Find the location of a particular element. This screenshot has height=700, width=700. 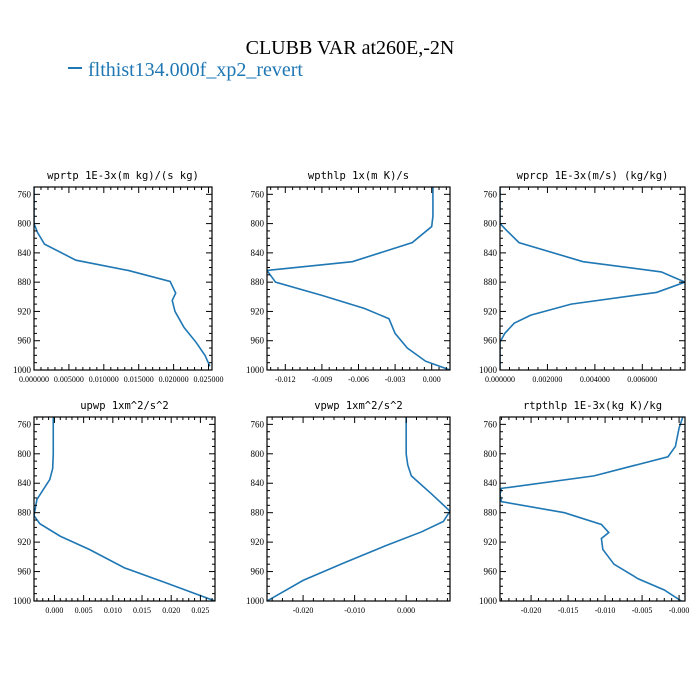

x-tick-label: 0.020 is located at coordinates (171, 610).